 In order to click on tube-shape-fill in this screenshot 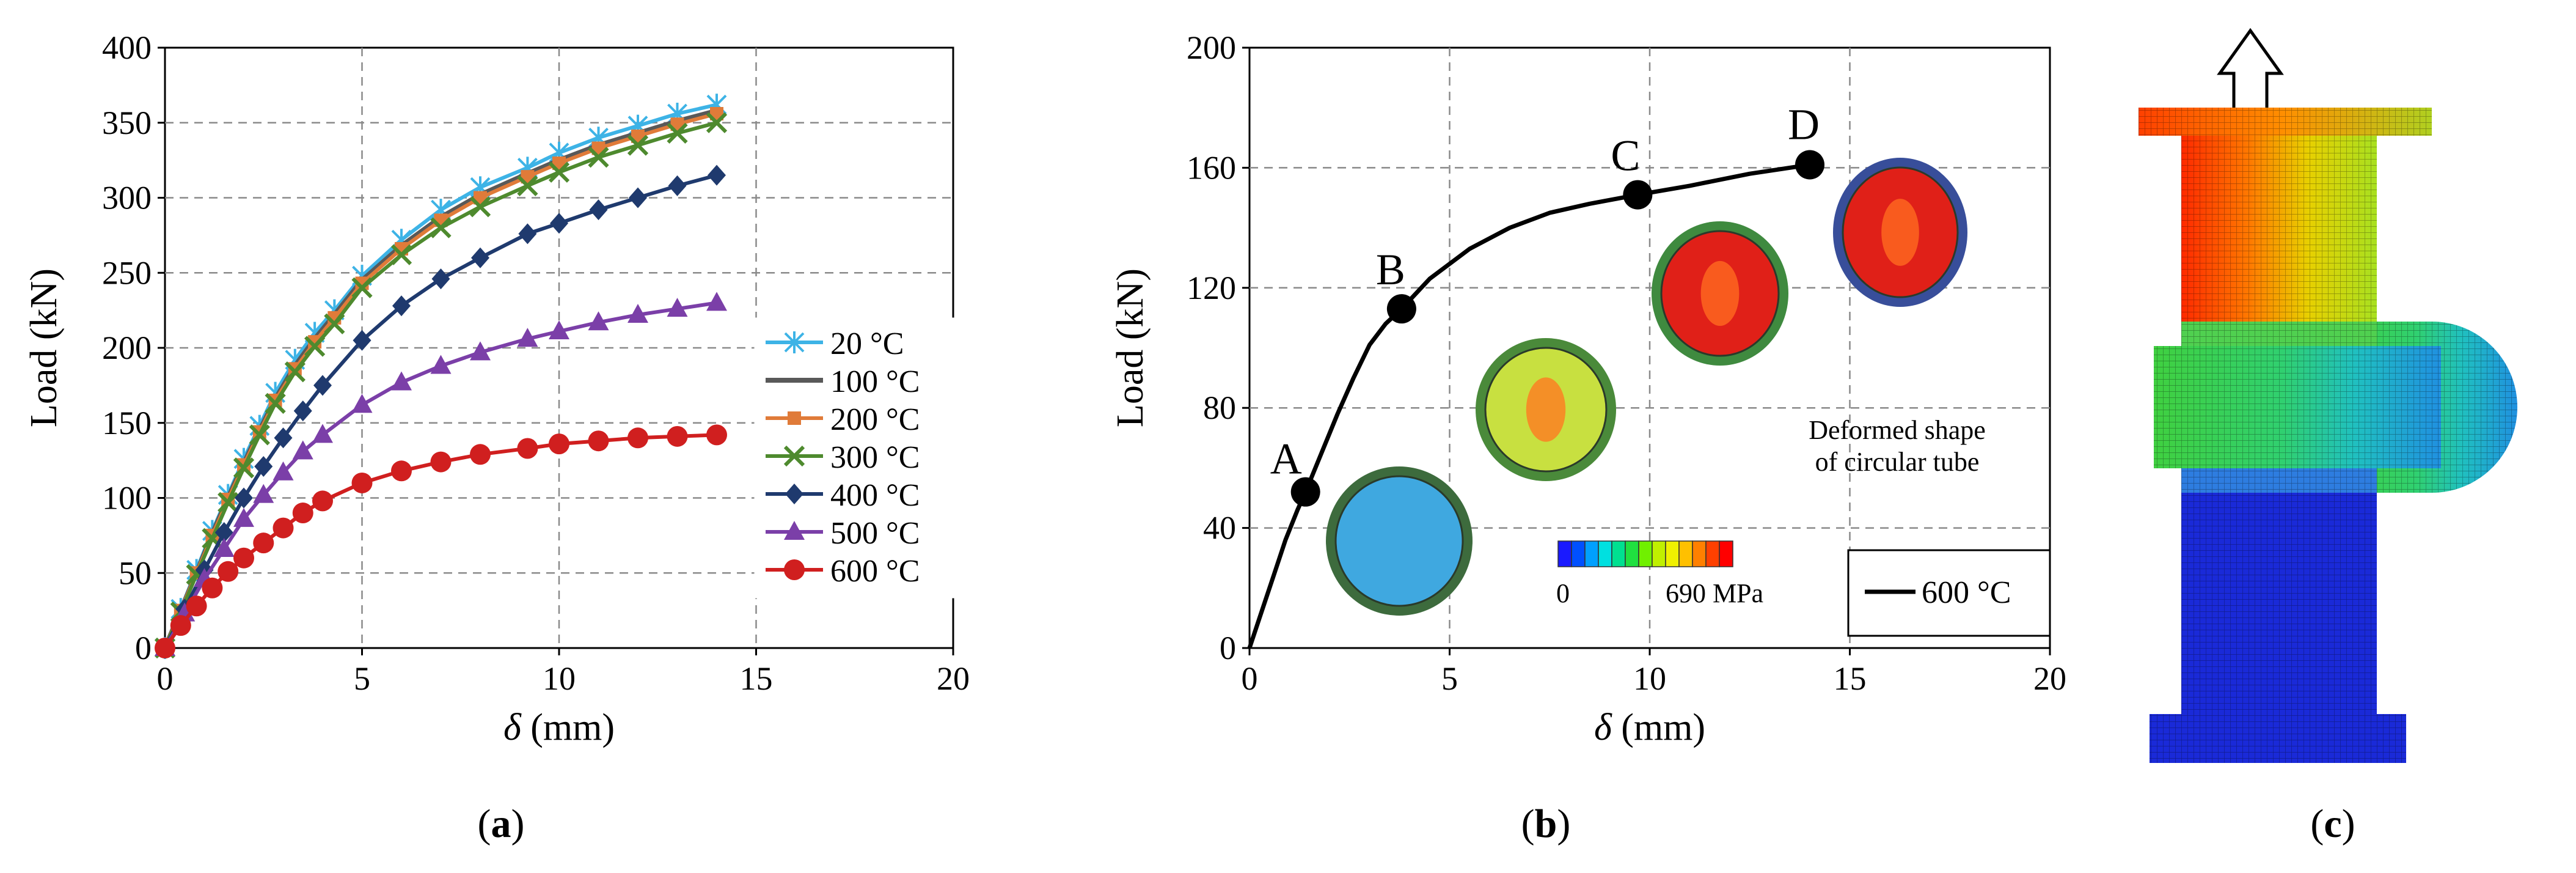, I will do `click(1399, 541)`.